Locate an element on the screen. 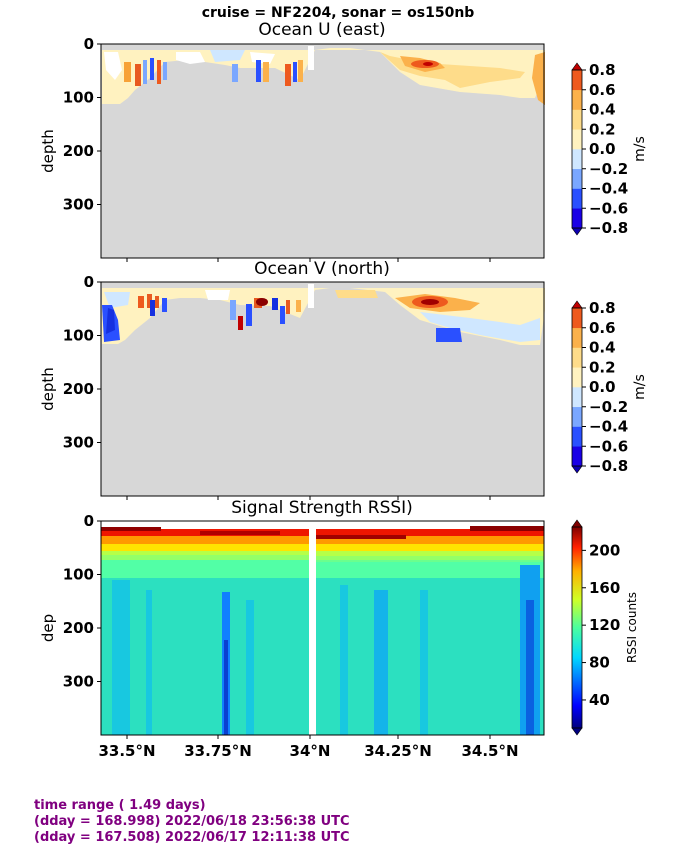  ocean-u-colorbar-tick-label: 0.4 is located at coordinates (602, 110).